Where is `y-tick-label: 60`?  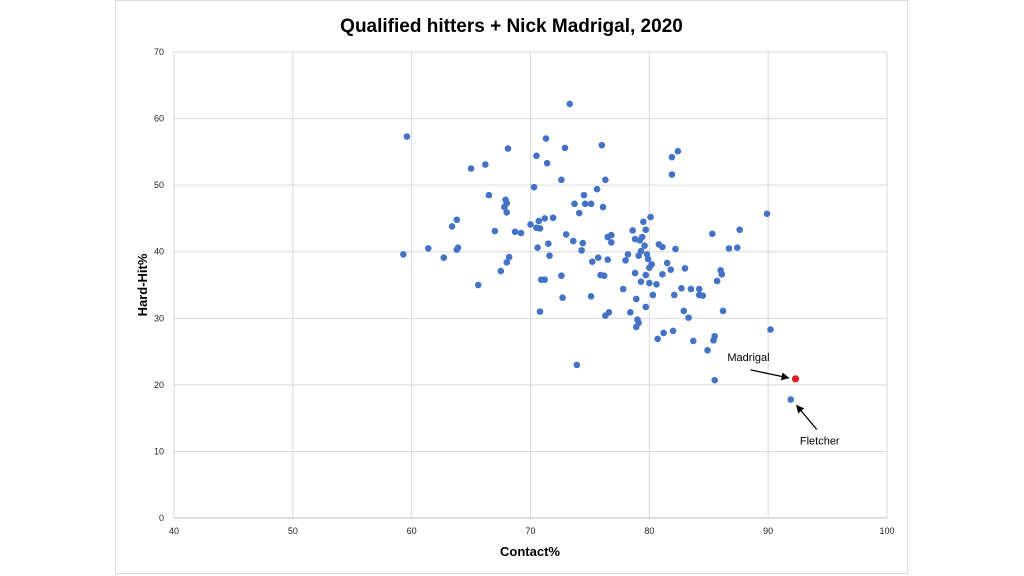
y-tick-label: 60 is located at coordinates (159, 119).